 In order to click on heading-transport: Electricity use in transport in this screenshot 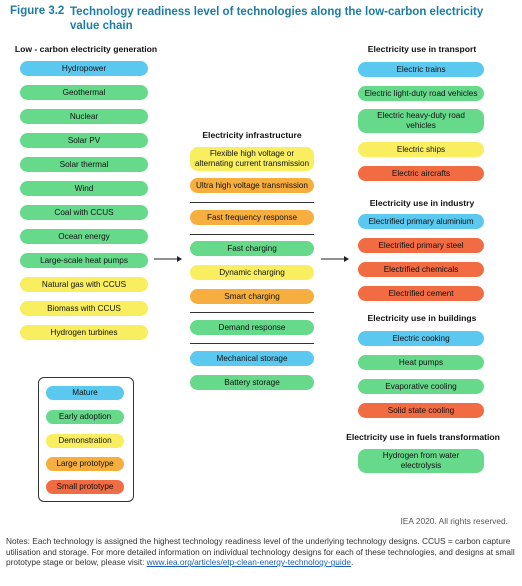, I will do `click(422, 49)`.